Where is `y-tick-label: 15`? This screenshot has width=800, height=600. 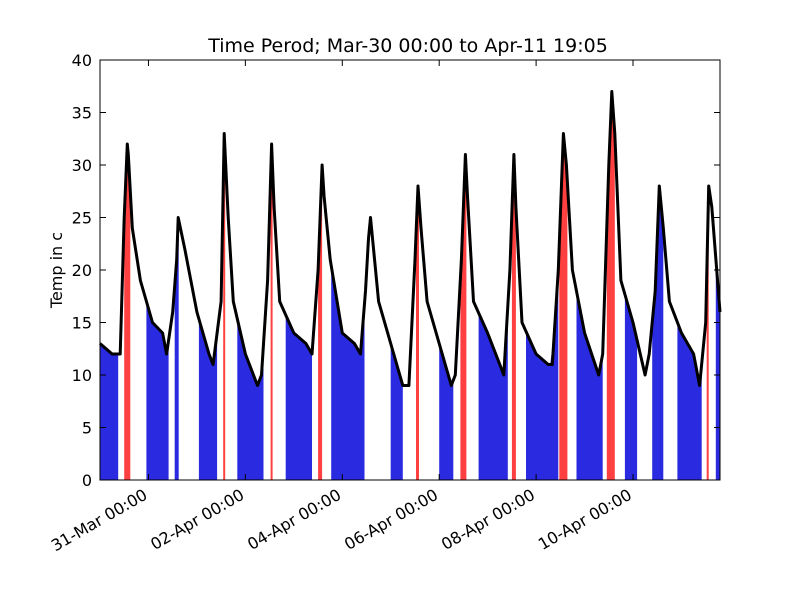
y-tick-label: 15 is located at coordinates (82, 323).